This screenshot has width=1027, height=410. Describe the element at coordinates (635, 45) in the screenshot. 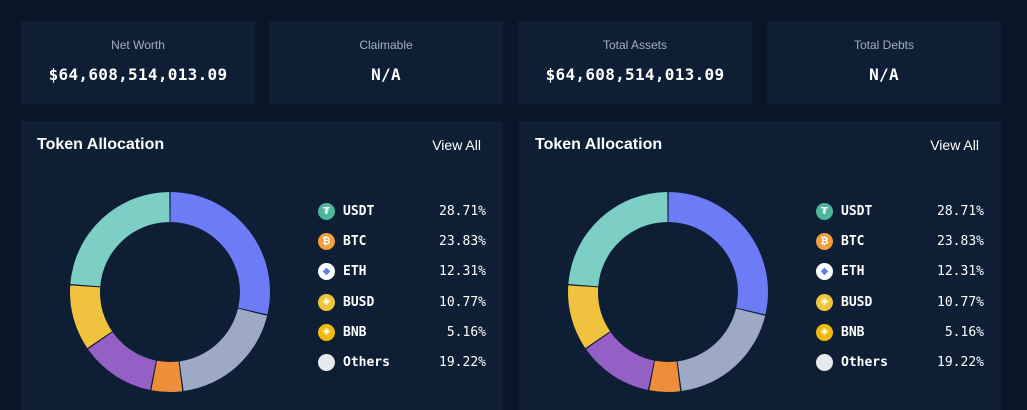

I see `total-assets-label: Total Assets` at that location.